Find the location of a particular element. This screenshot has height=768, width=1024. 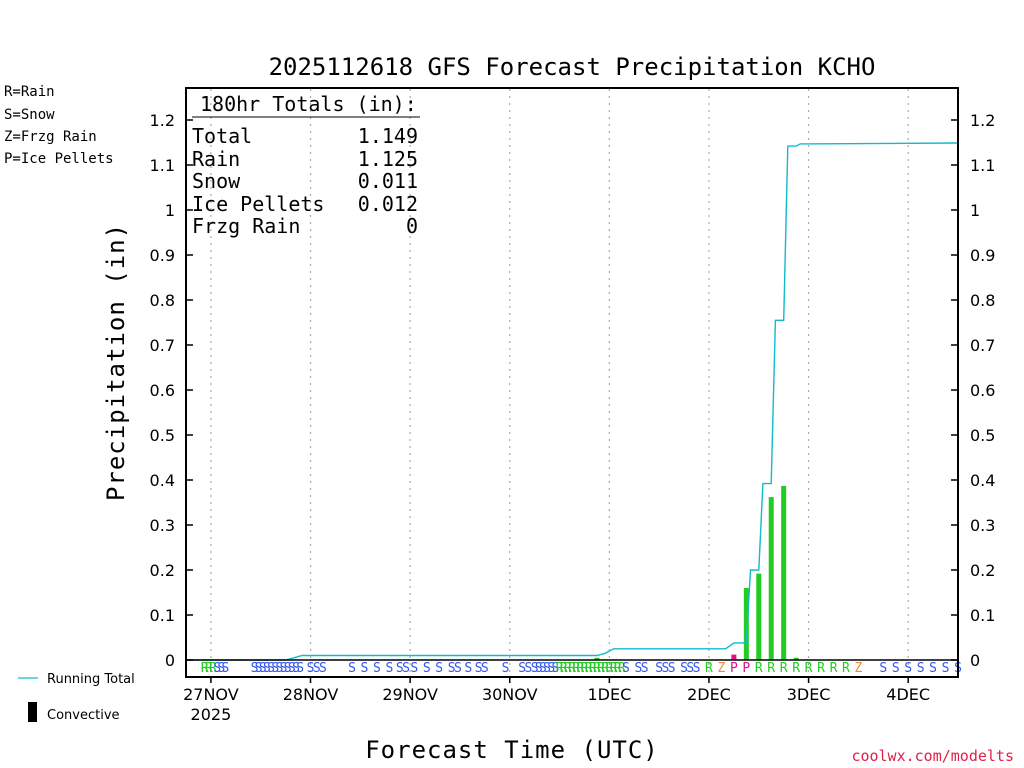

ptype-marker-40: S is located at coordinates (543, 668).